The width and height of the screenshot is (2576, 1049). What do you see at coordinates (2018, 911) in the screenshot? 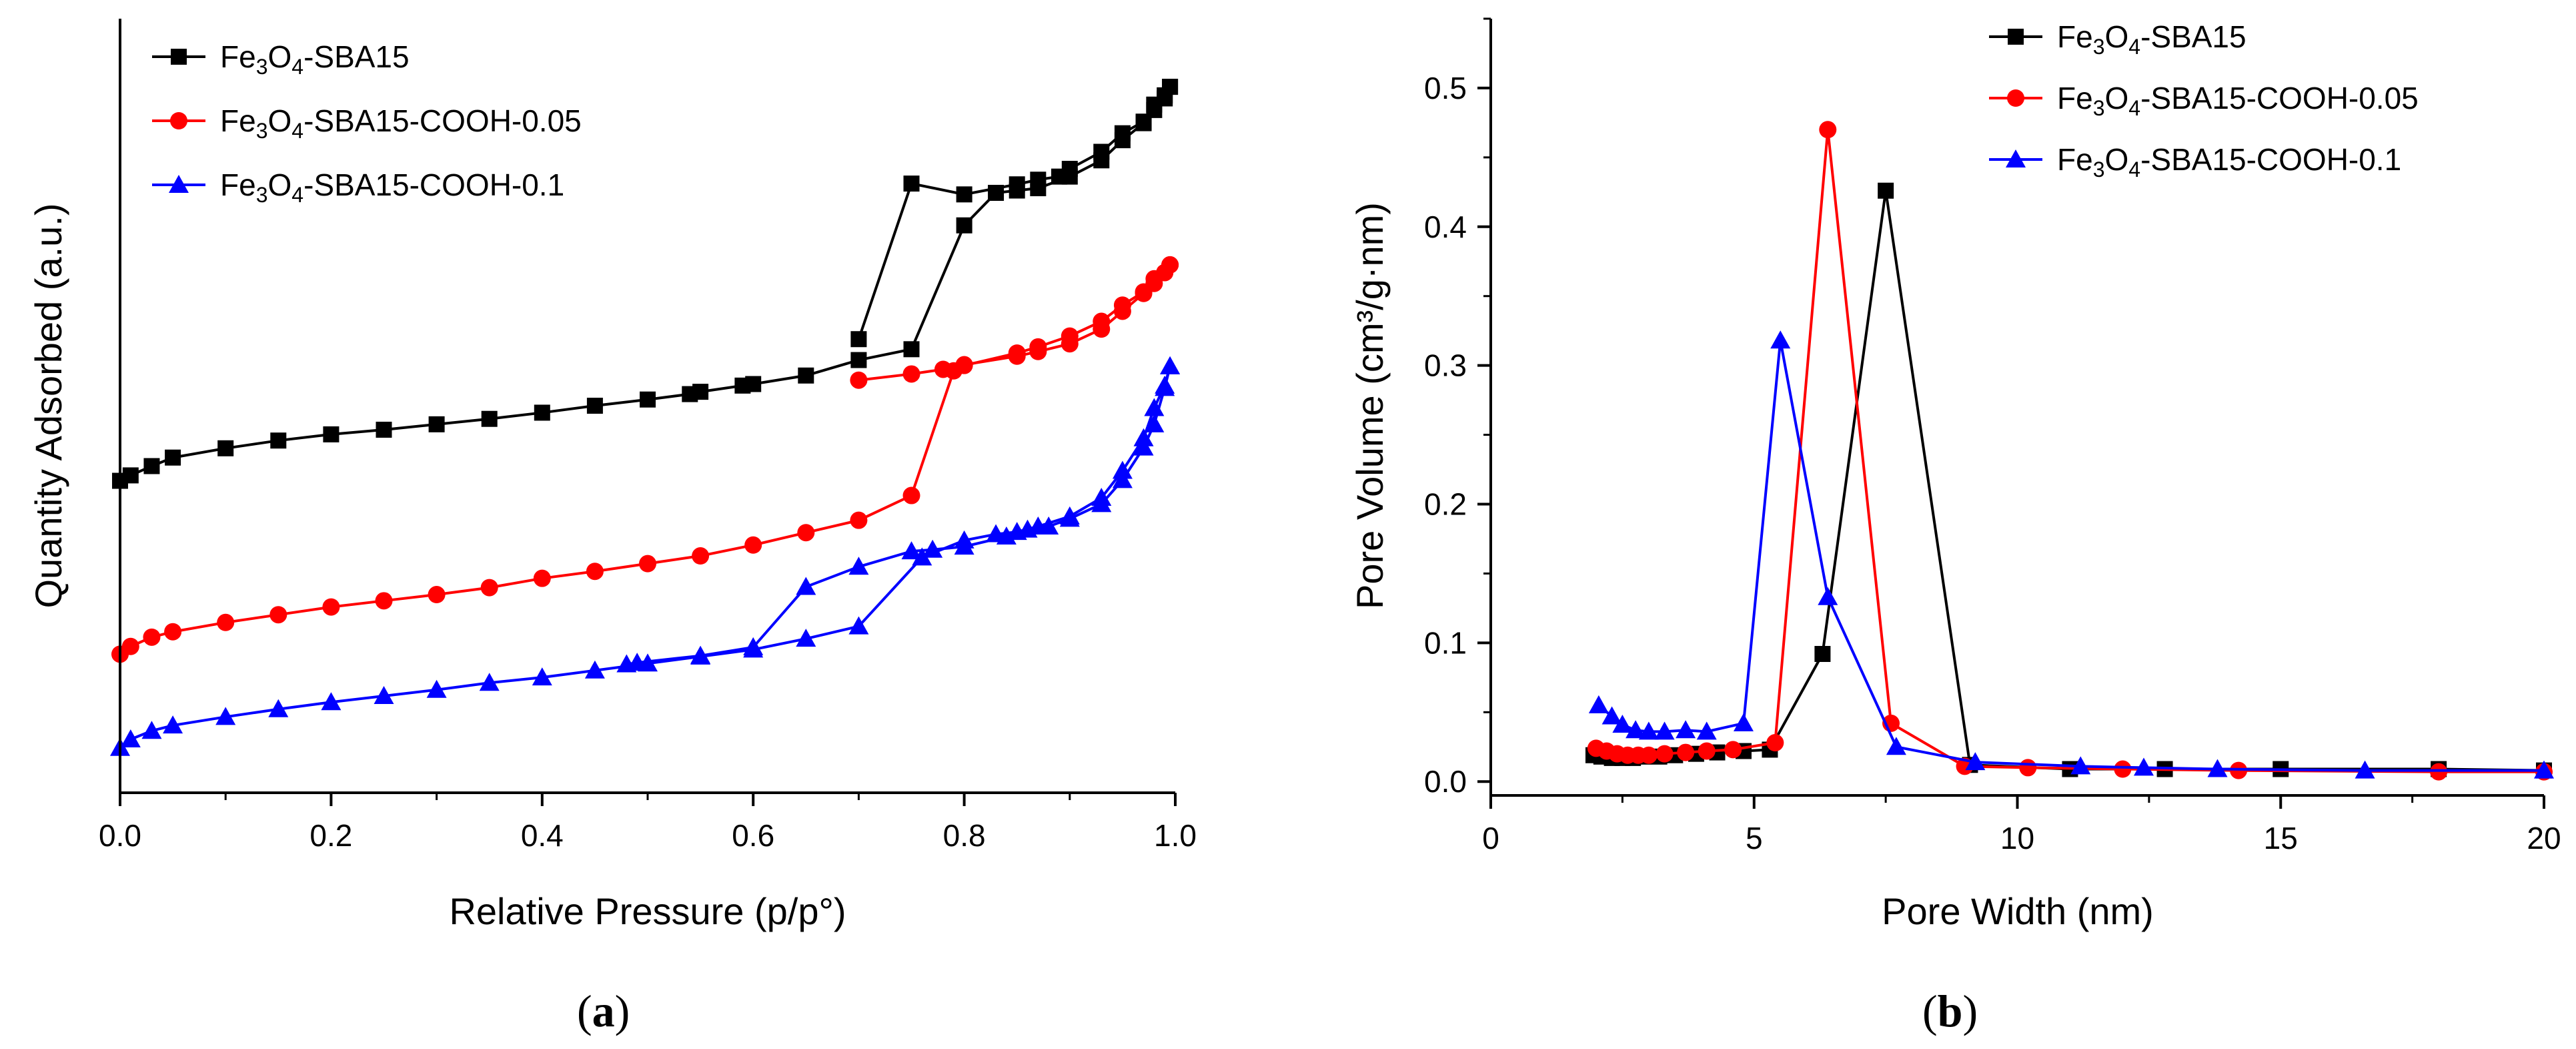
I see `panel-b-x-axis-title: Pore Width (nm)` at bounding box center [2018, 911].